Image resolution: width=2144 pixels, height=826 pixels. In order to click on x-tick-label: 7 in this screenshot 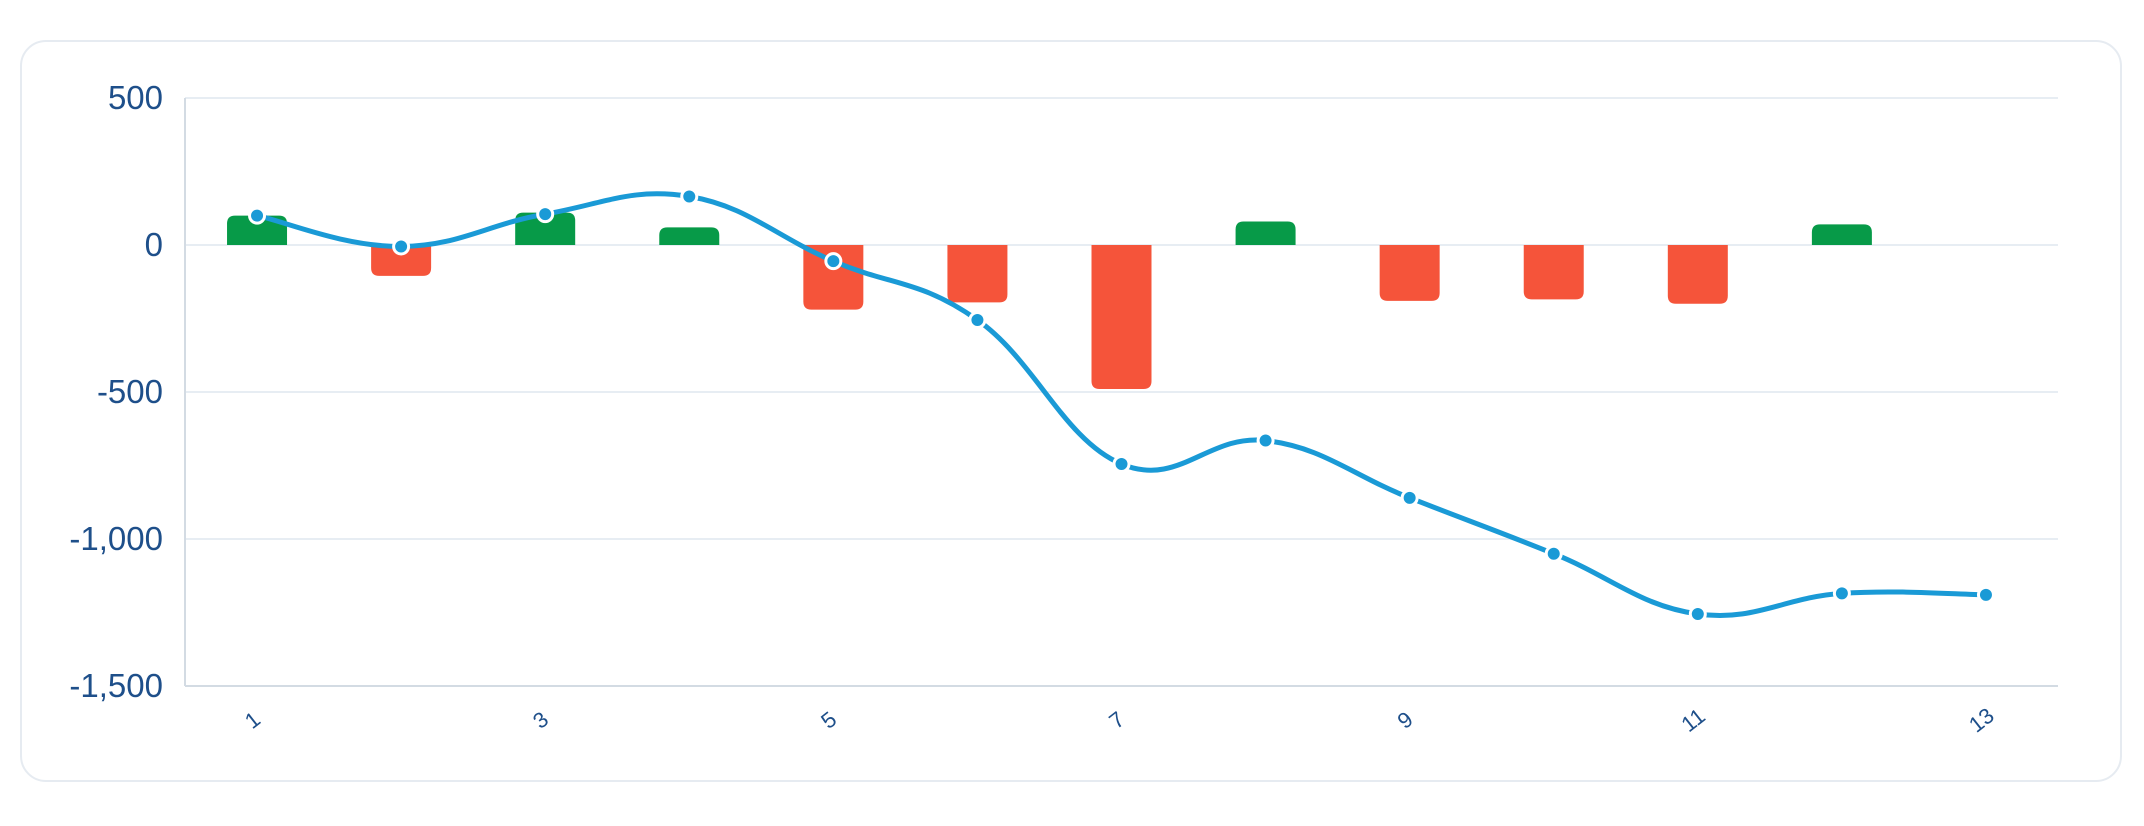, I will do `click(1116, 719)`.